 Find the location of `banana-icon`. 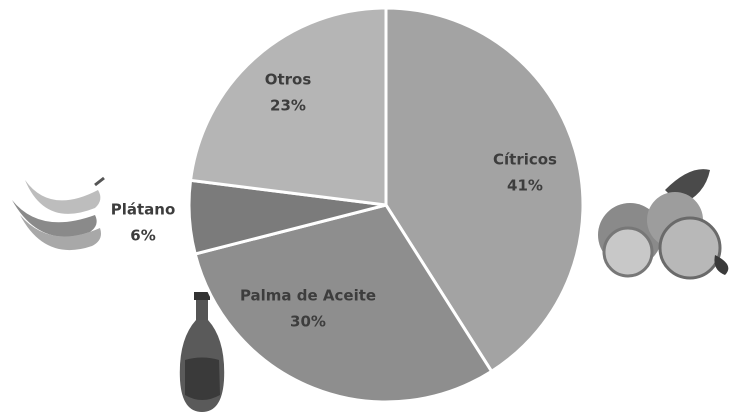

banana-icon is located at coordinates (58, 213).